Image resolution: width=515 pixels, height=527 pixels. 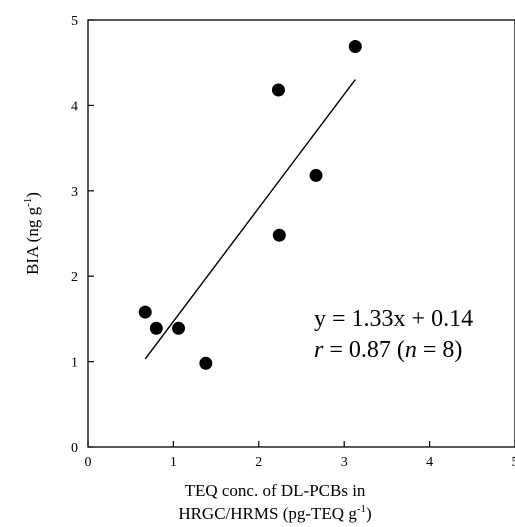 What do you see at coordinates (429, 462) in the screenshot?
I see `x-tick-label: 4` at bounding box center [429, 462].